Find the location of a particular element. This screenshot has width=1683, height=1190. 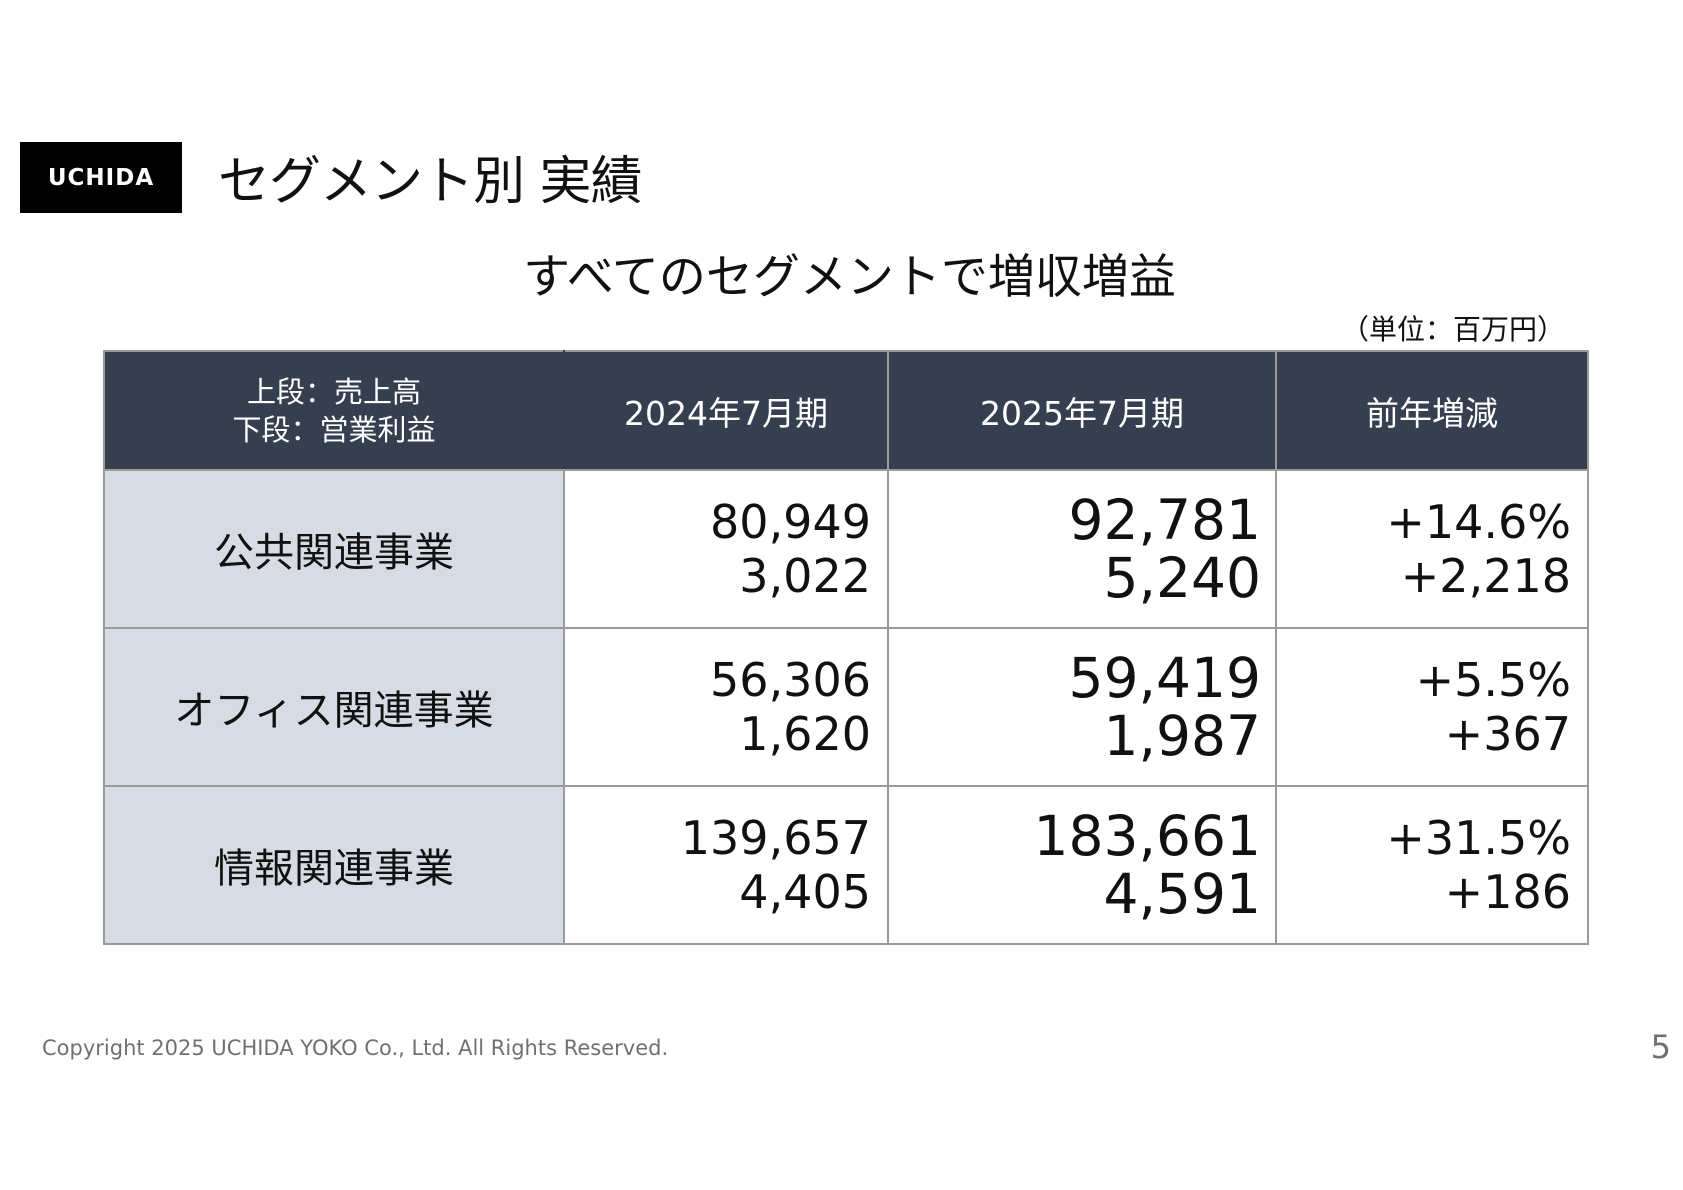

sales-value: 139,657 is located at coordinates (775, 838).